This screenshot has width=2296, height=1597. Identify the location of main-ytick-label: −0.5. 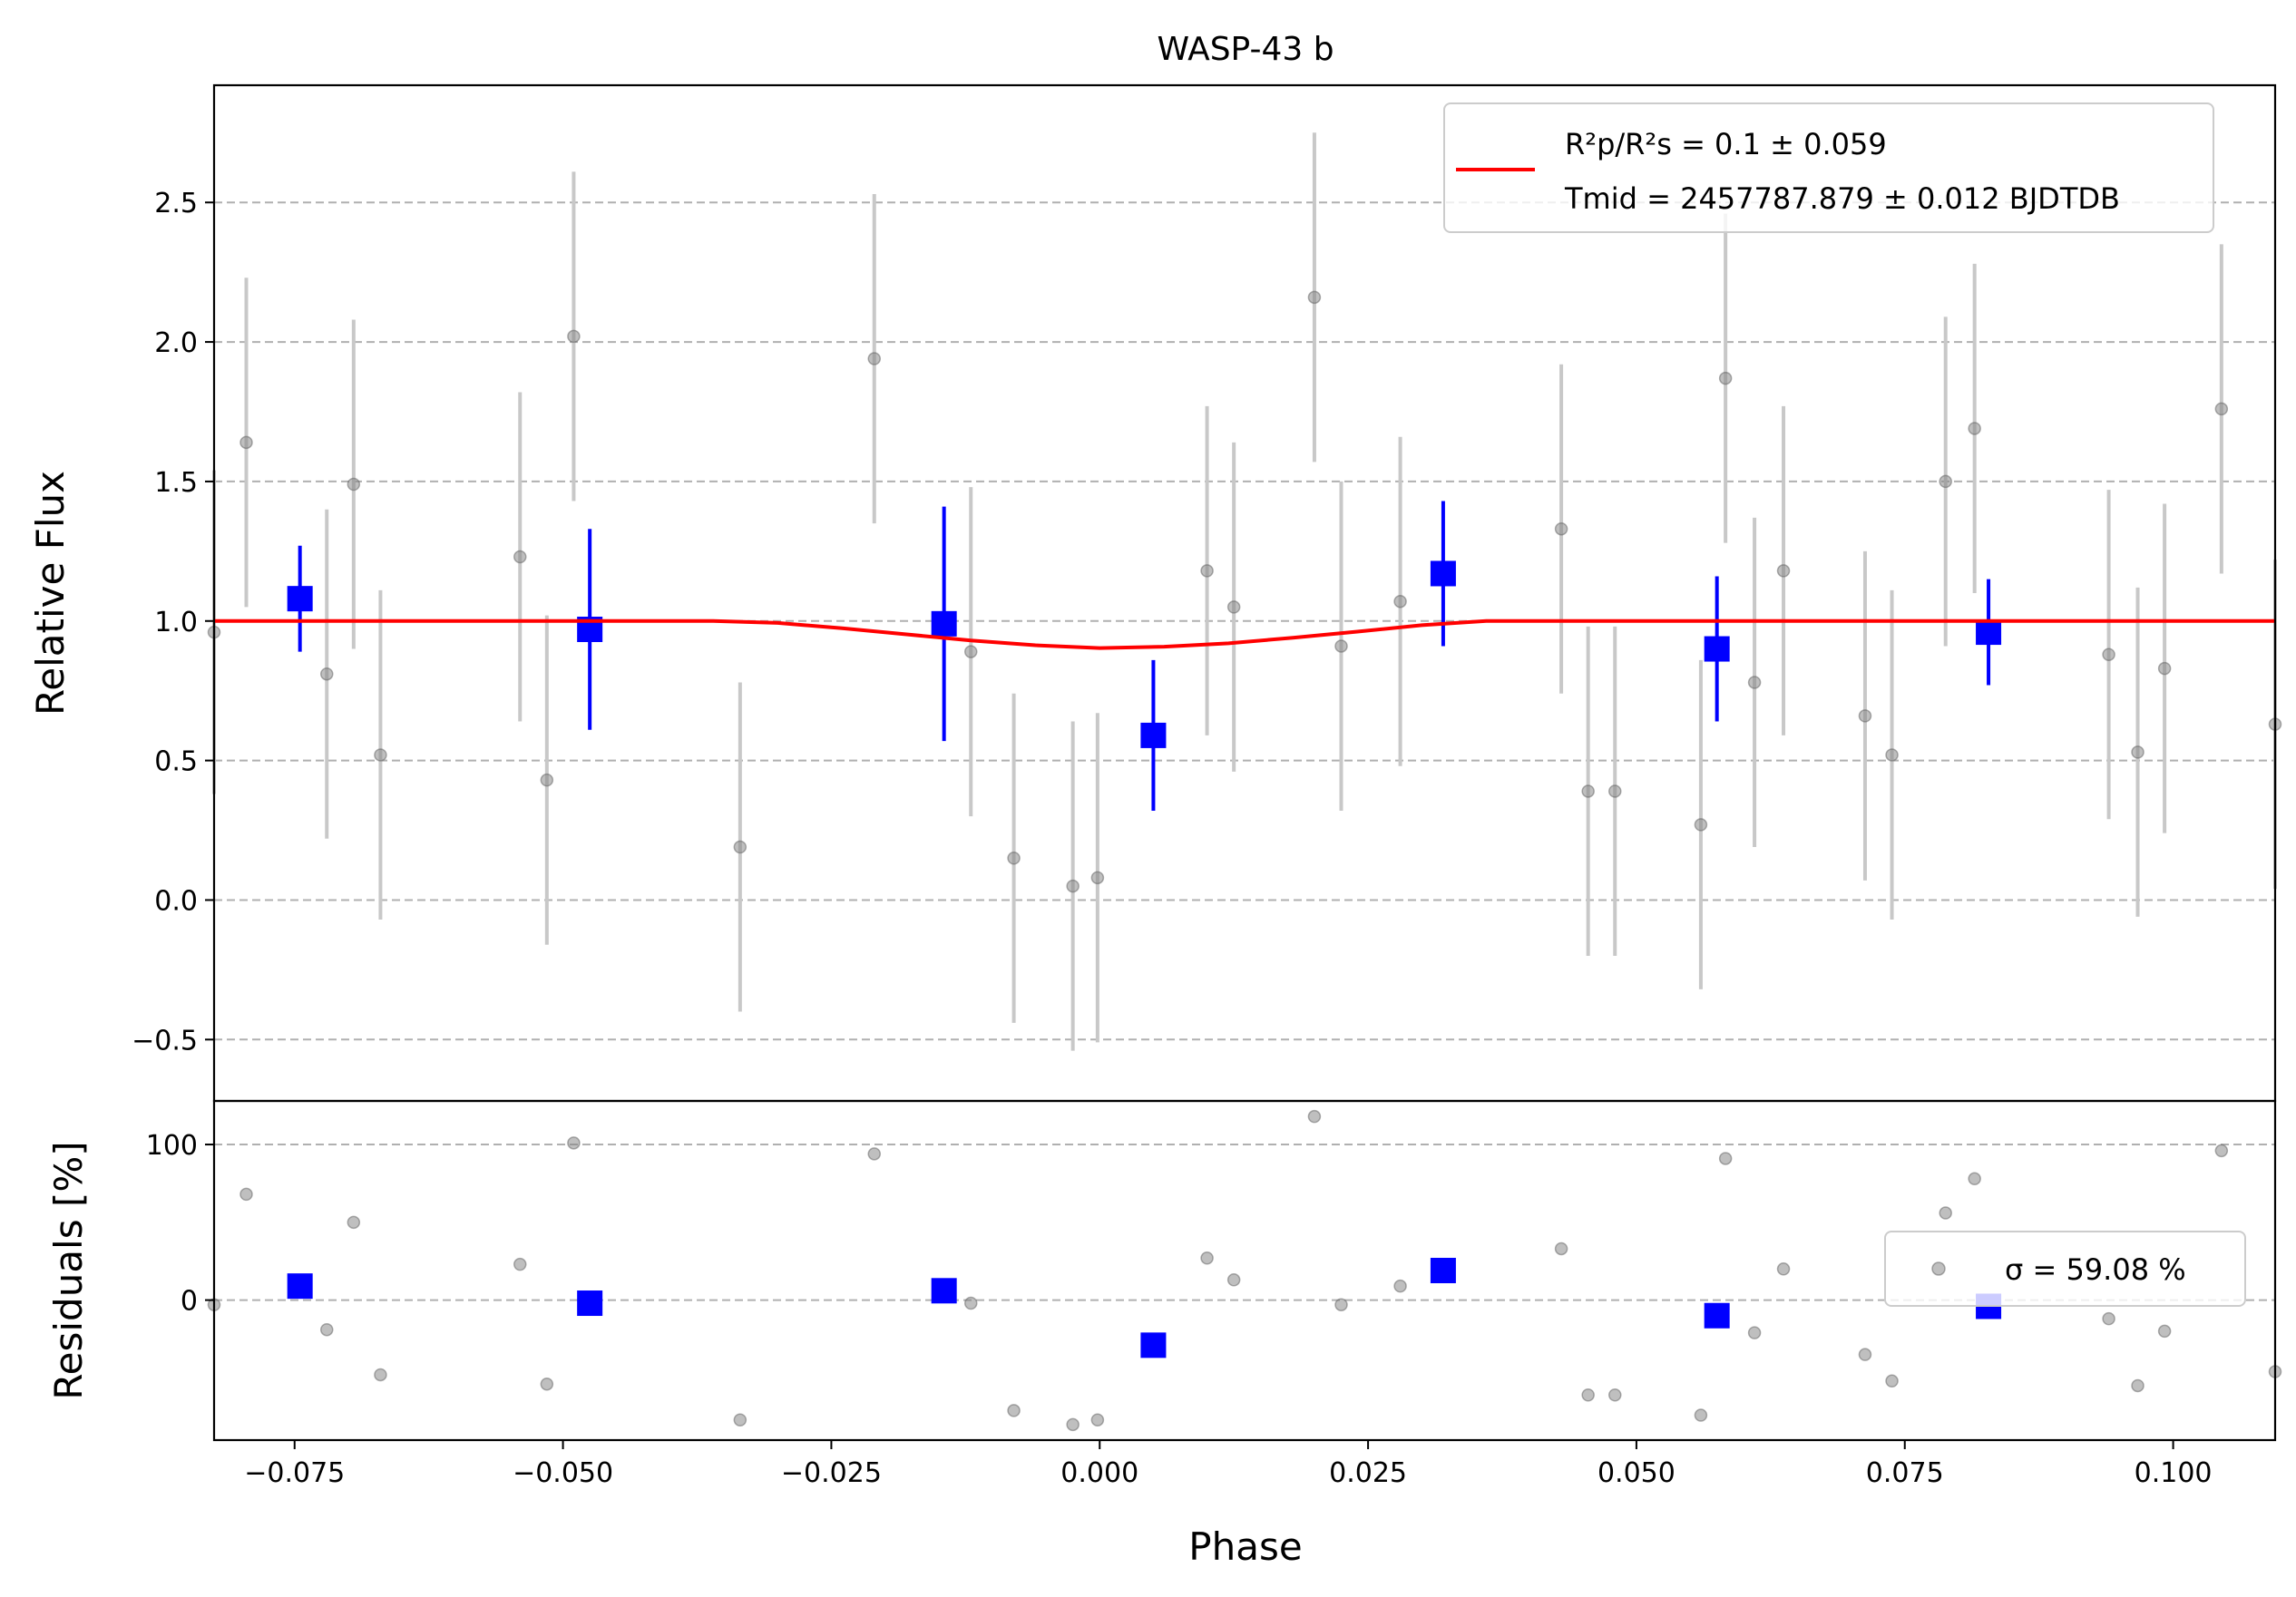
(165, 1041).